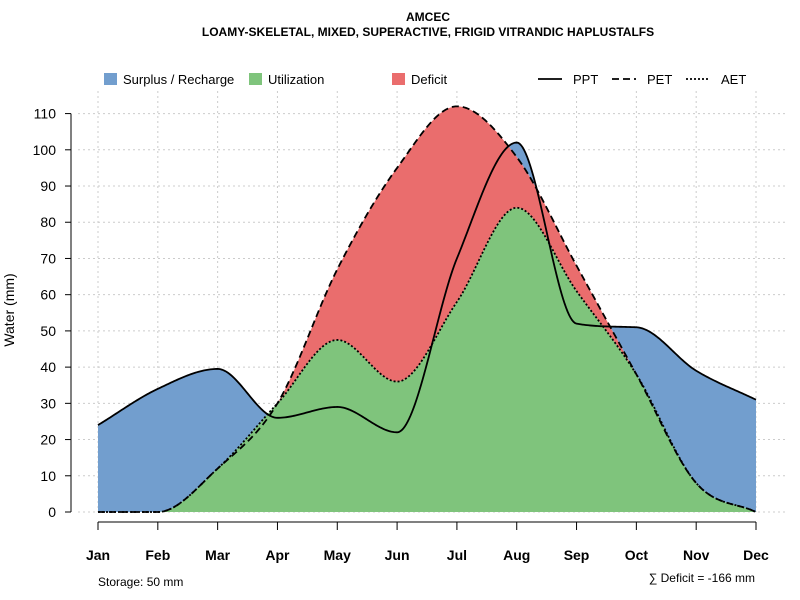  Describe the element at coordinates (157, 555) in the screenshot. I see `x-tick-label-feb: Feb` at that location.